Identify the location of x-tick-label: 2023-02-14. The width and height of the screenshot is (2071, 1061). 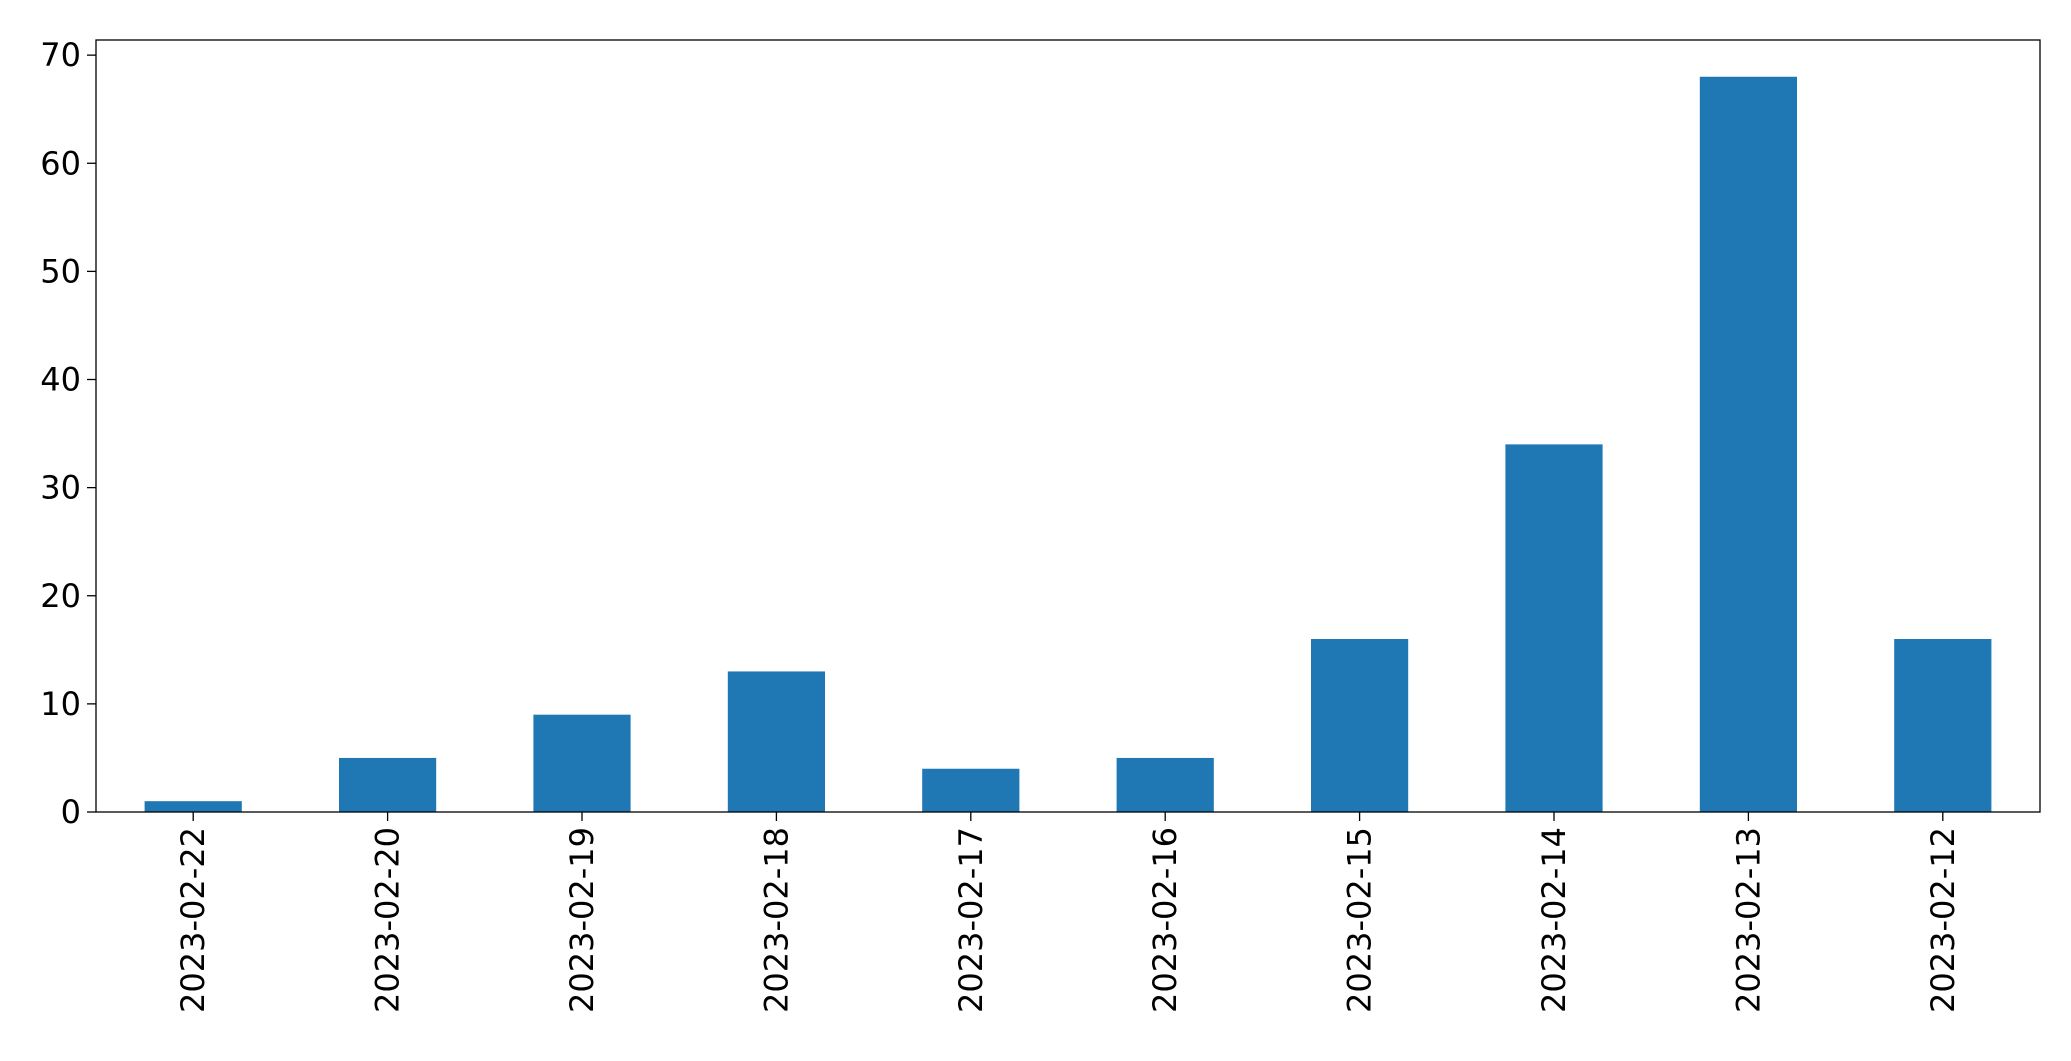
(1554, 920).